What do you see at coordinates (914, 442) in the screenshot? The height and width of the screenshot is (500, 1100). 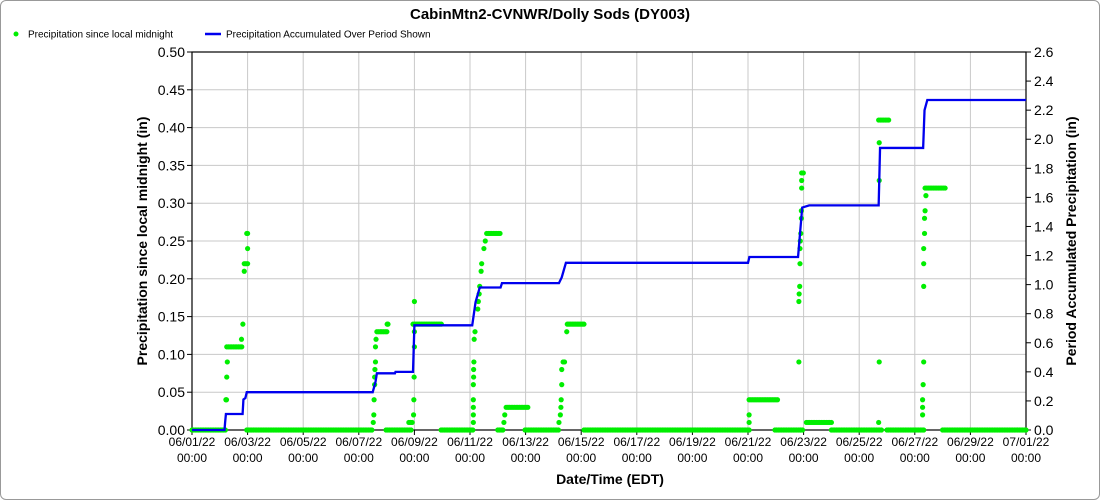 I see `x-tick-label-date: 06/27/22` at bounding box center [914, 442].